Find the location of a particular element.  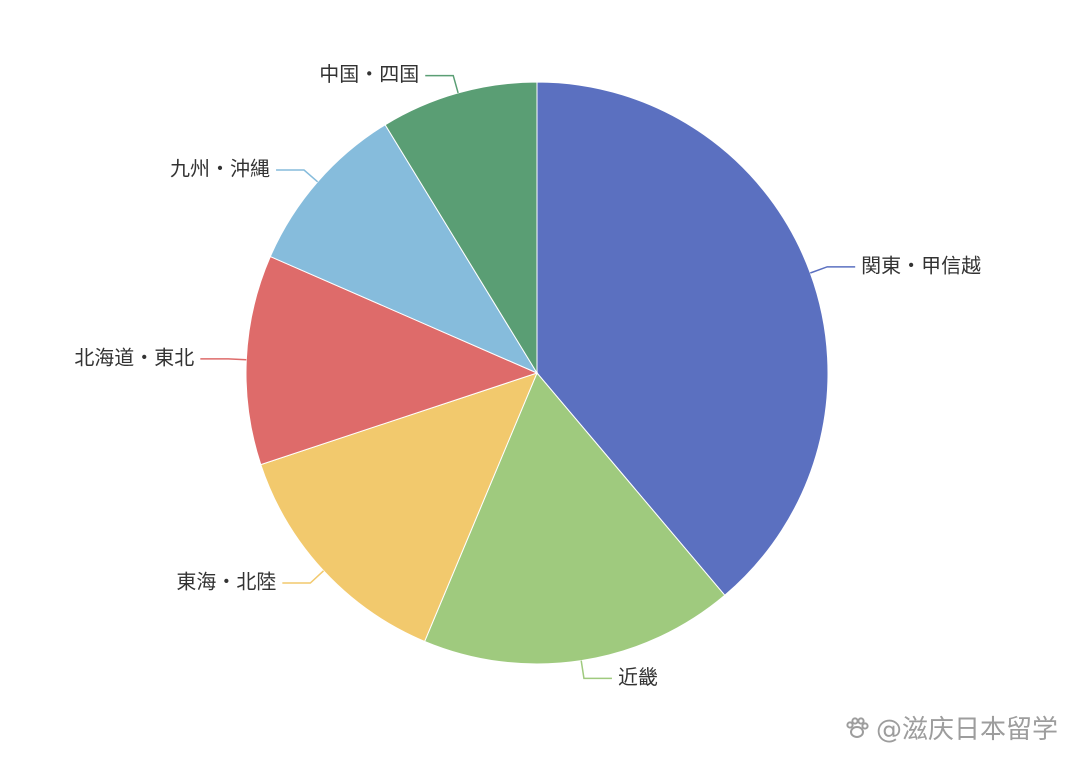

pie-label-slice-6: 中国・四国 is located at coordinates (369, 74).